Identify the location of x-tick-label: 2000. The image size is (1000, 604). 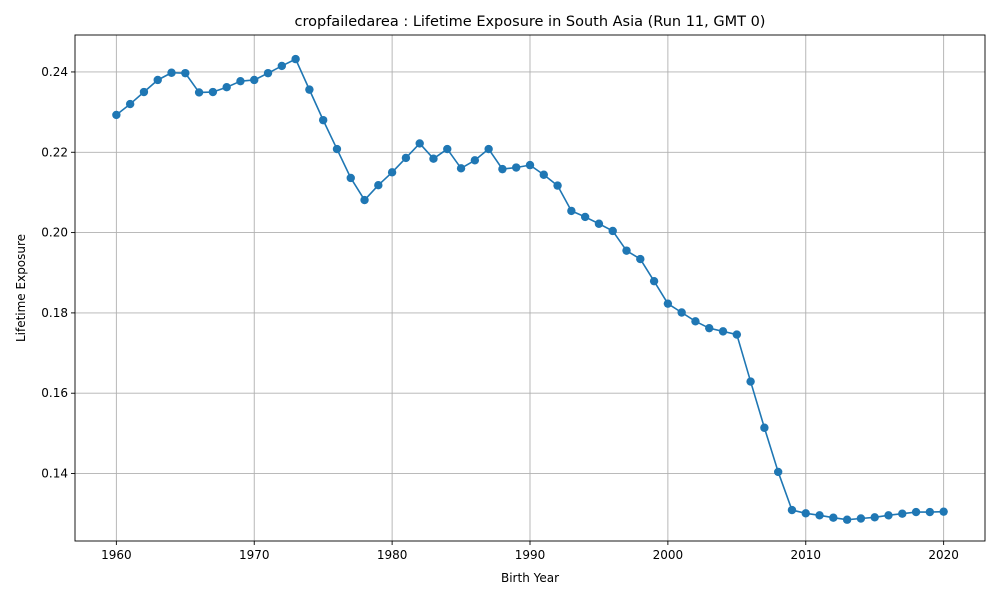
(668, 555).